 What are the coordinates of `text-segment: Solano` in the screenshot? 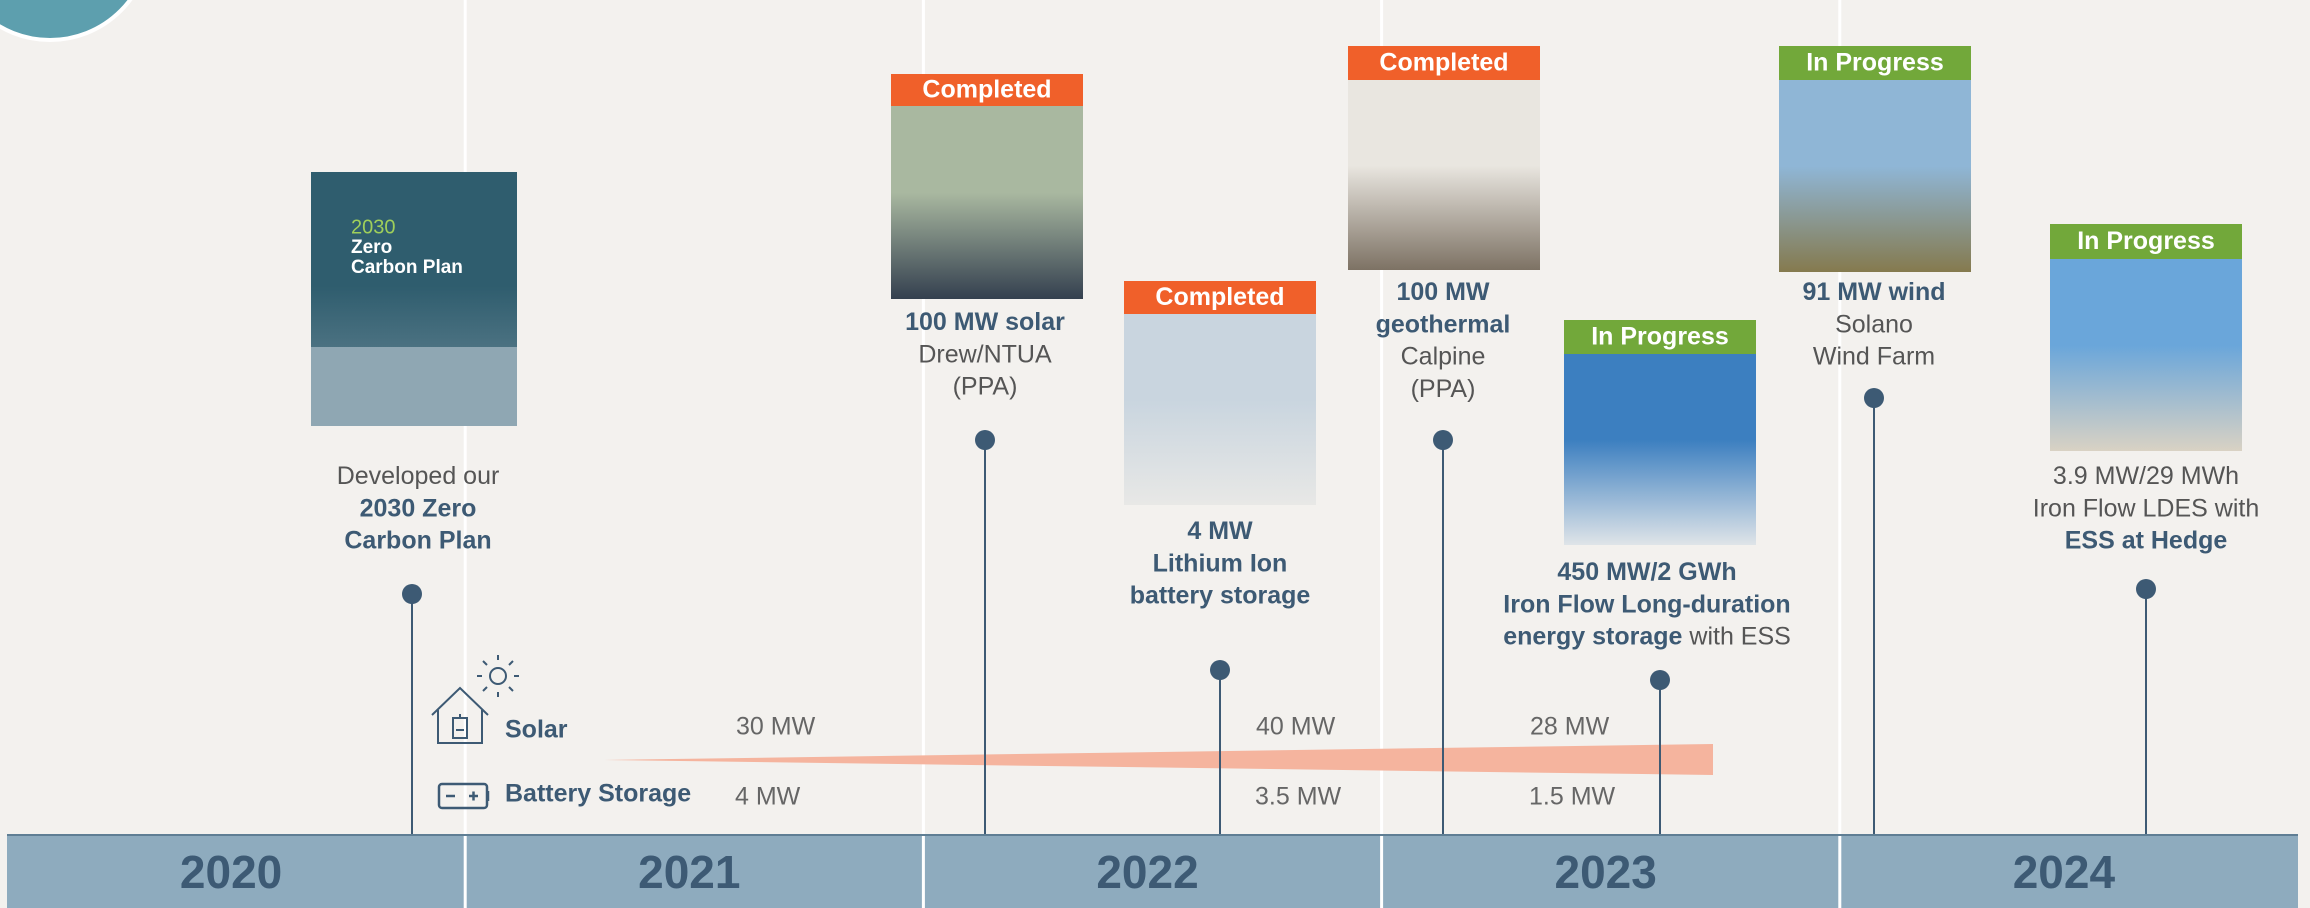 It's located at (1874, 324).